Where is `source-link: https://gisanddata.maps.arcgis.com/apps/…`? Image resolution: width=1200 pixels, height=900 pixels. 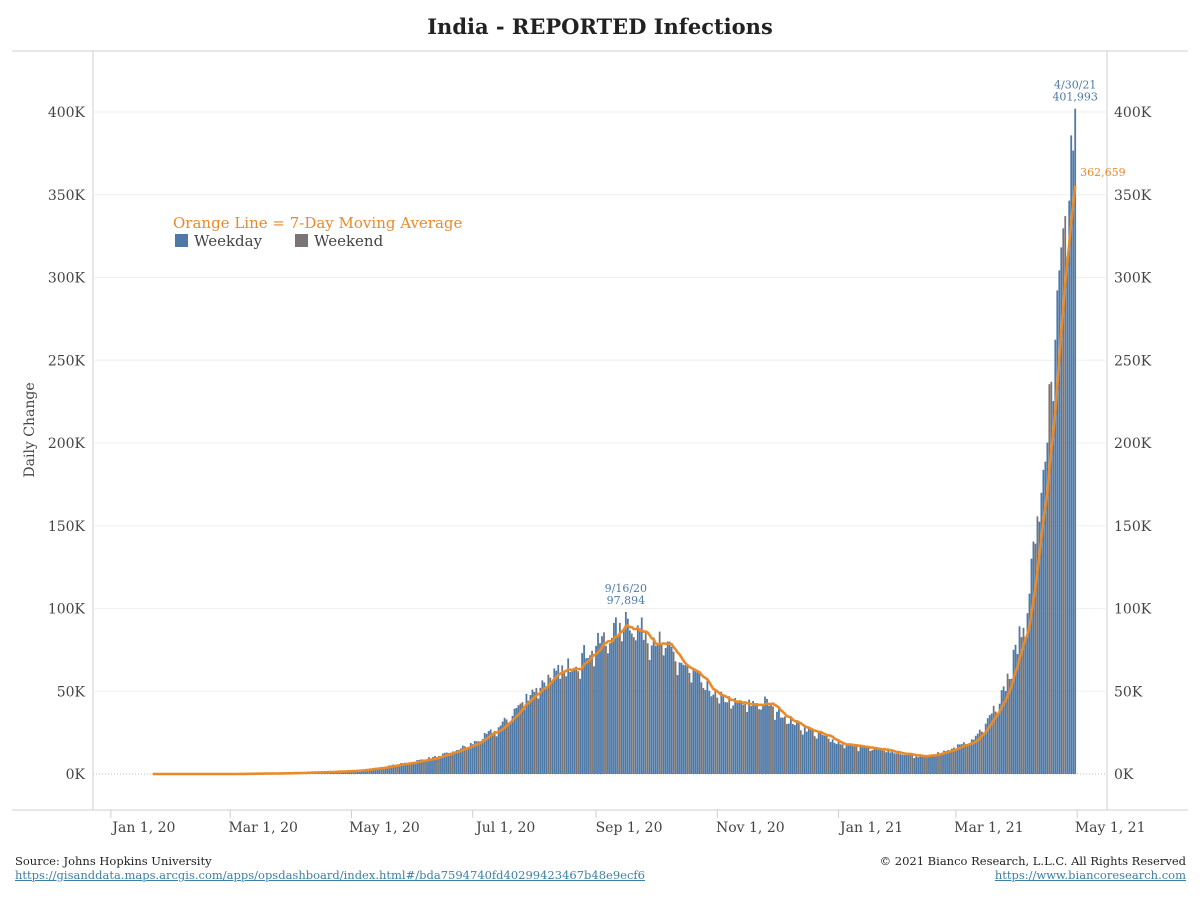 source-link: https://gisanddata.maps.arcgis.com/apps/… is located at coordinates (330, 875).